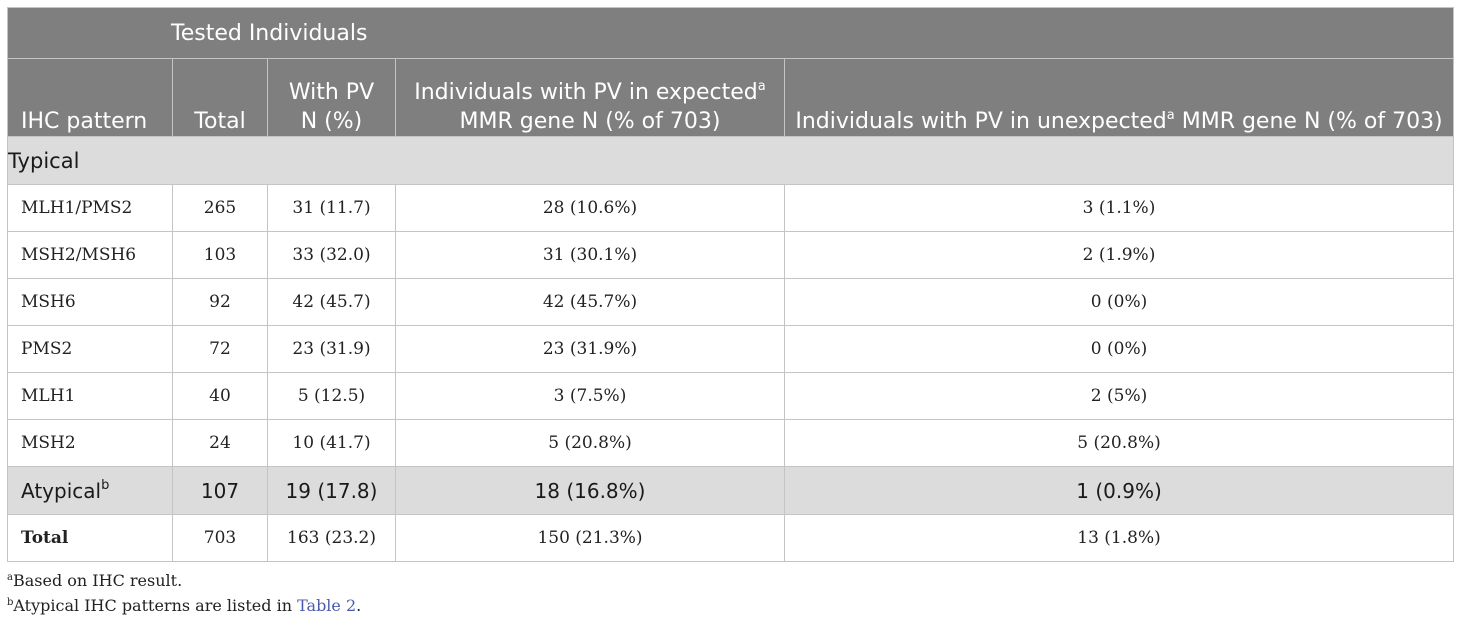  Describe the element at coordinates (590, 538) in the screenshot. I see `cell-expected: 150 (21.3%)` at that location.